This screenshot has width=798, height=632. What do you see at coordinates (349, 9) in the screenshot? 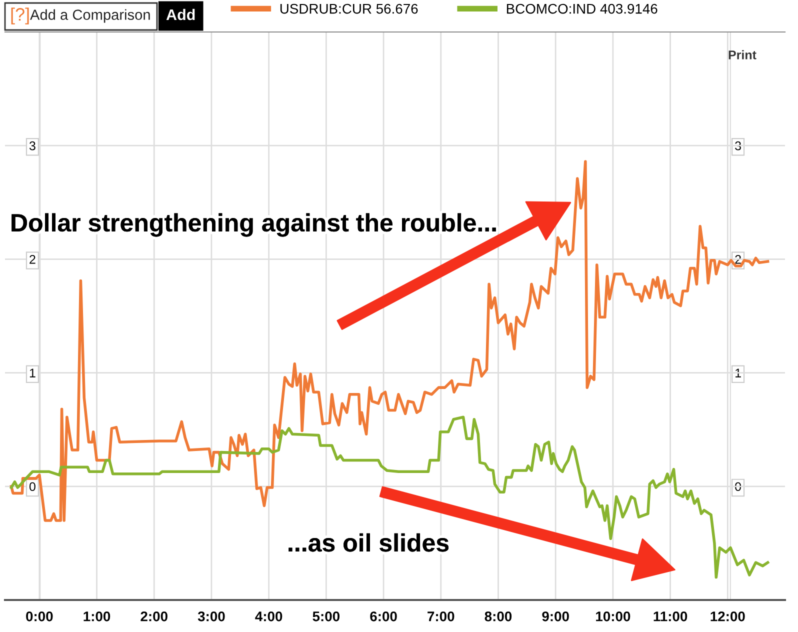
I see `legend-label: USDRUB:CUR 56.676` at bounding box center [349, 9].